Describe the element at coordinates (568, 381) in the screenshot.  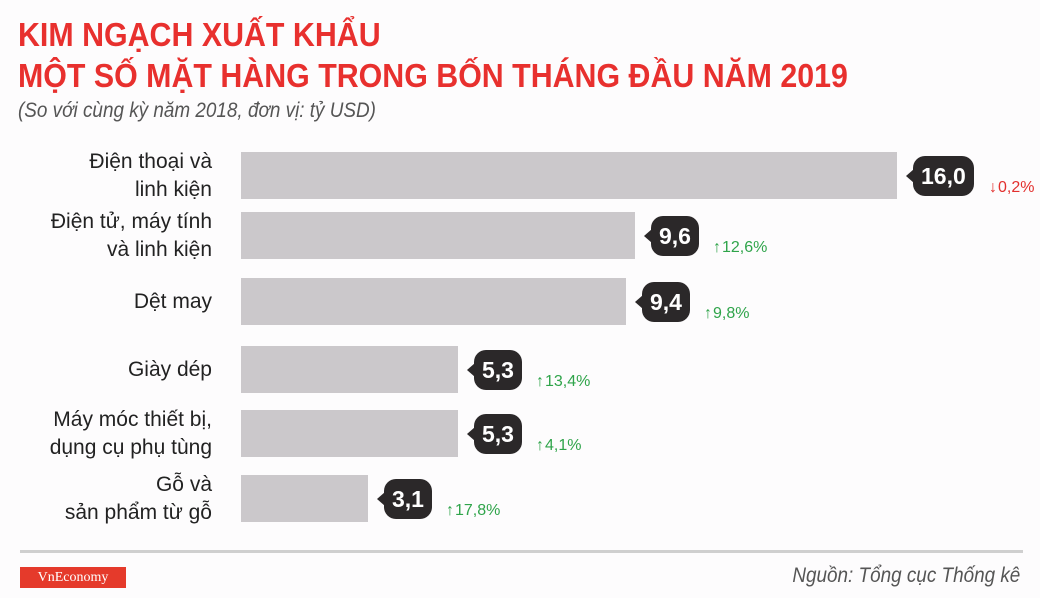
I see `change-value: 13,4%` at that location.